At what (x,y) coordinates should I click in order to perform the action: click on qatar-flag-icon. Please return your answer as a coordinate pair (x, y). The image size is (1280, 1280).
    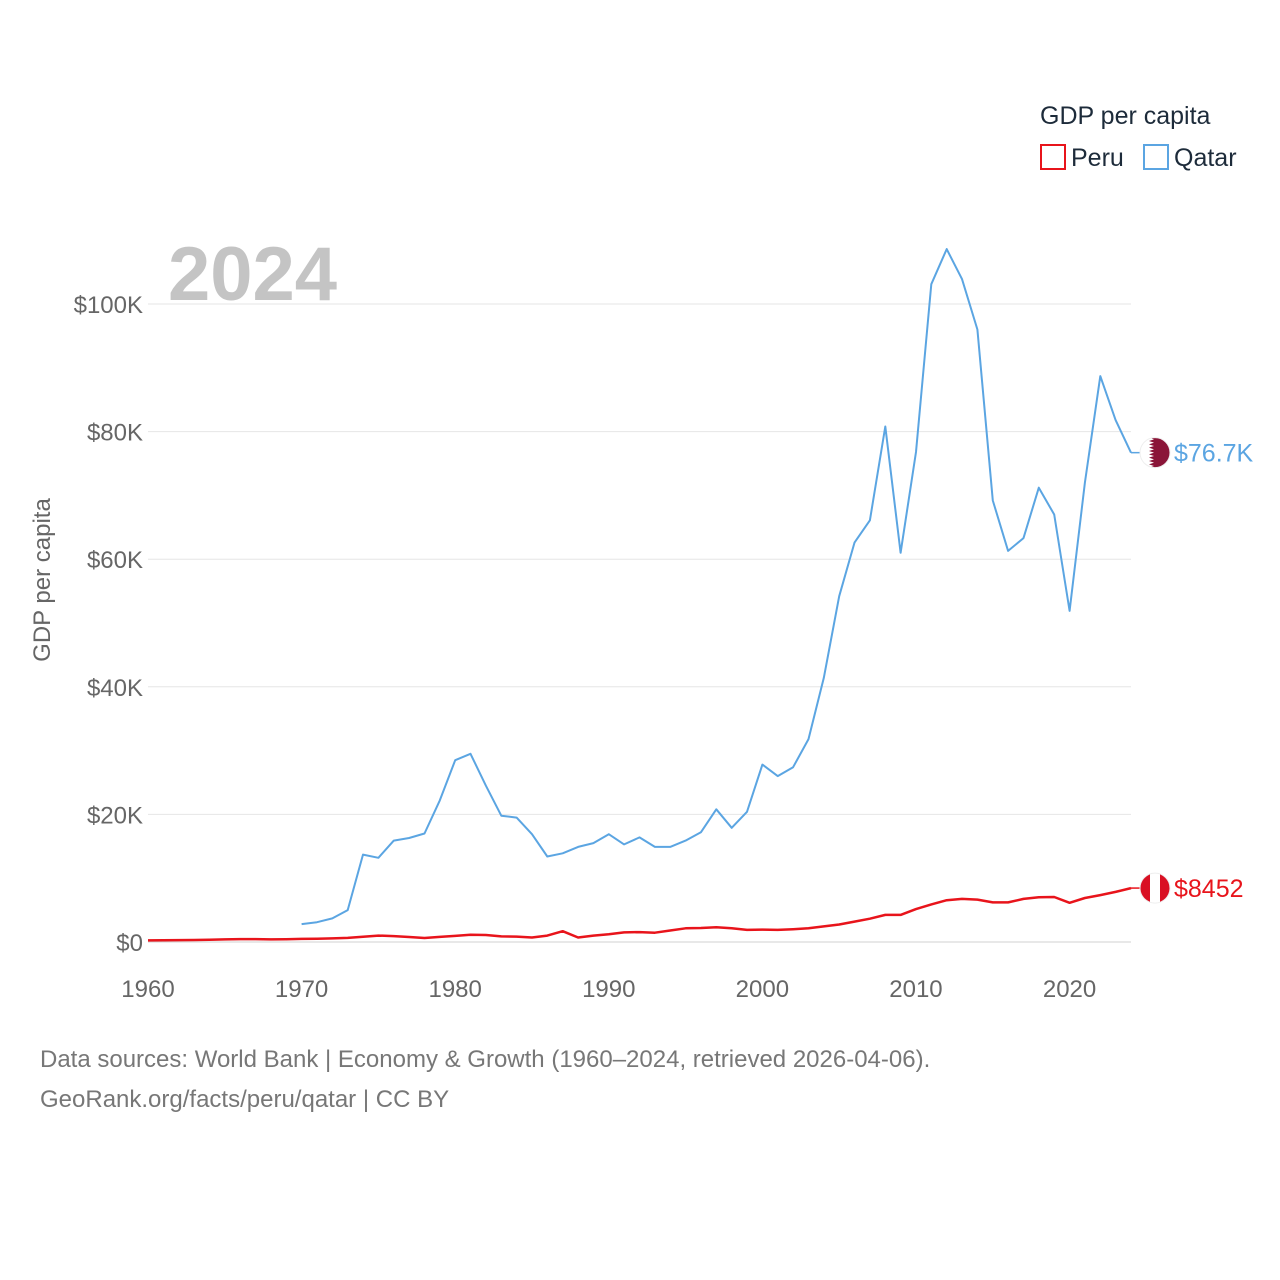
    Looking at the image, I should click on (1155, 453).